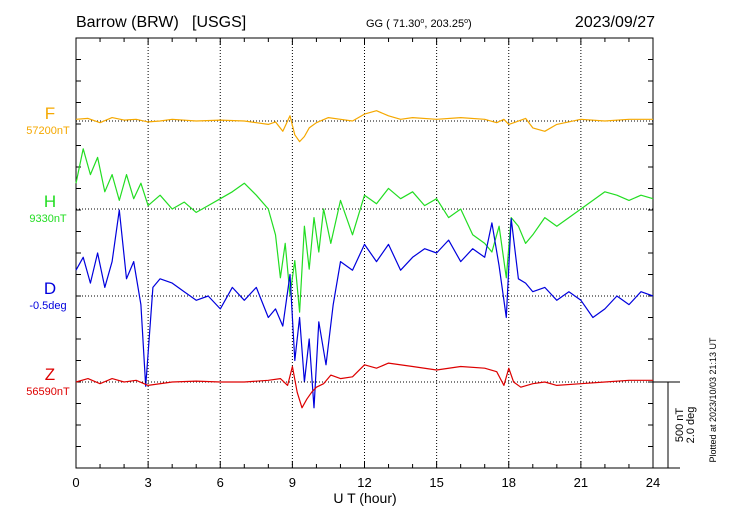 The image size is (730, 520). What do you see at coordinates (148, 482) in the screenshot?
I see `x-tick-label-3: 3` at bounding box center [148, 482].